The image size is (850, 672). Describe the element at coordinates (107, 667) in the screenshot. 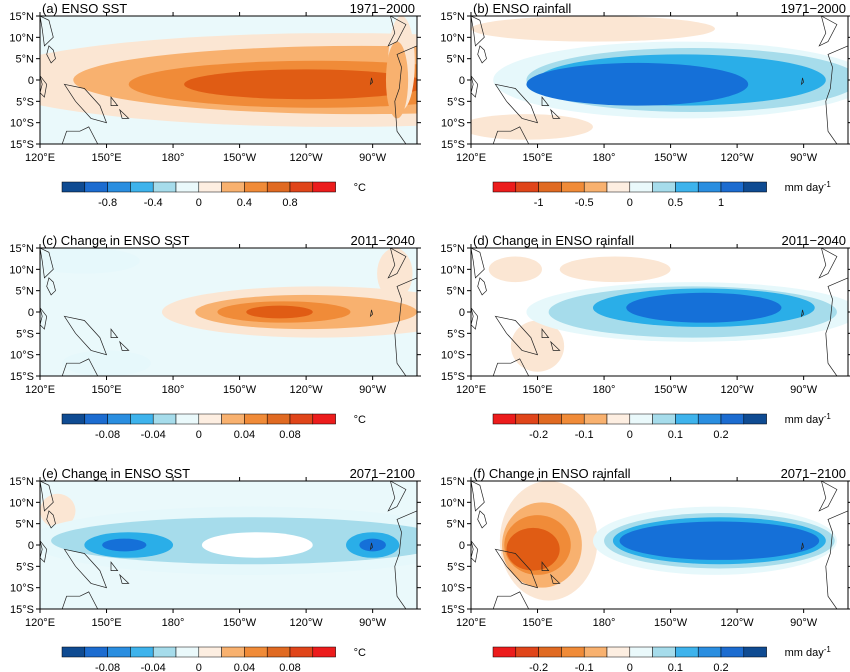

I see `colorbar-label: -0.08` at that location.